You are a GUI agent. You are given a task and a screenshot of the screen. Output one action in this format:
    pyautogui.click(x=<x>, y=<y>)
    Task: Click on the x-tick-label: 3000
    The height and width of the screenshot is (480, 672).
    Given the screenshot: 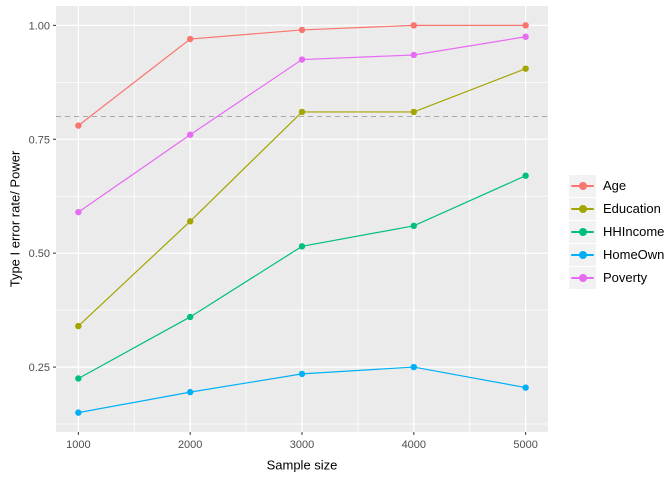 What is the action you would take?
    pyautogui.click(x=302, y=445)
    